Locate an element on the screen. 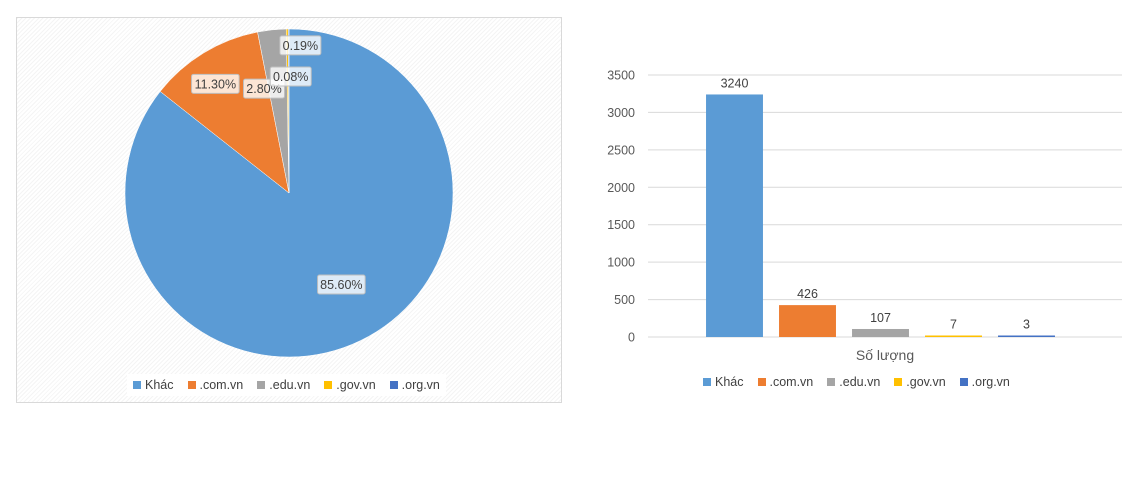 The image size is (1141, 494). bar-org-vn is located at coordinates (1026, 336).